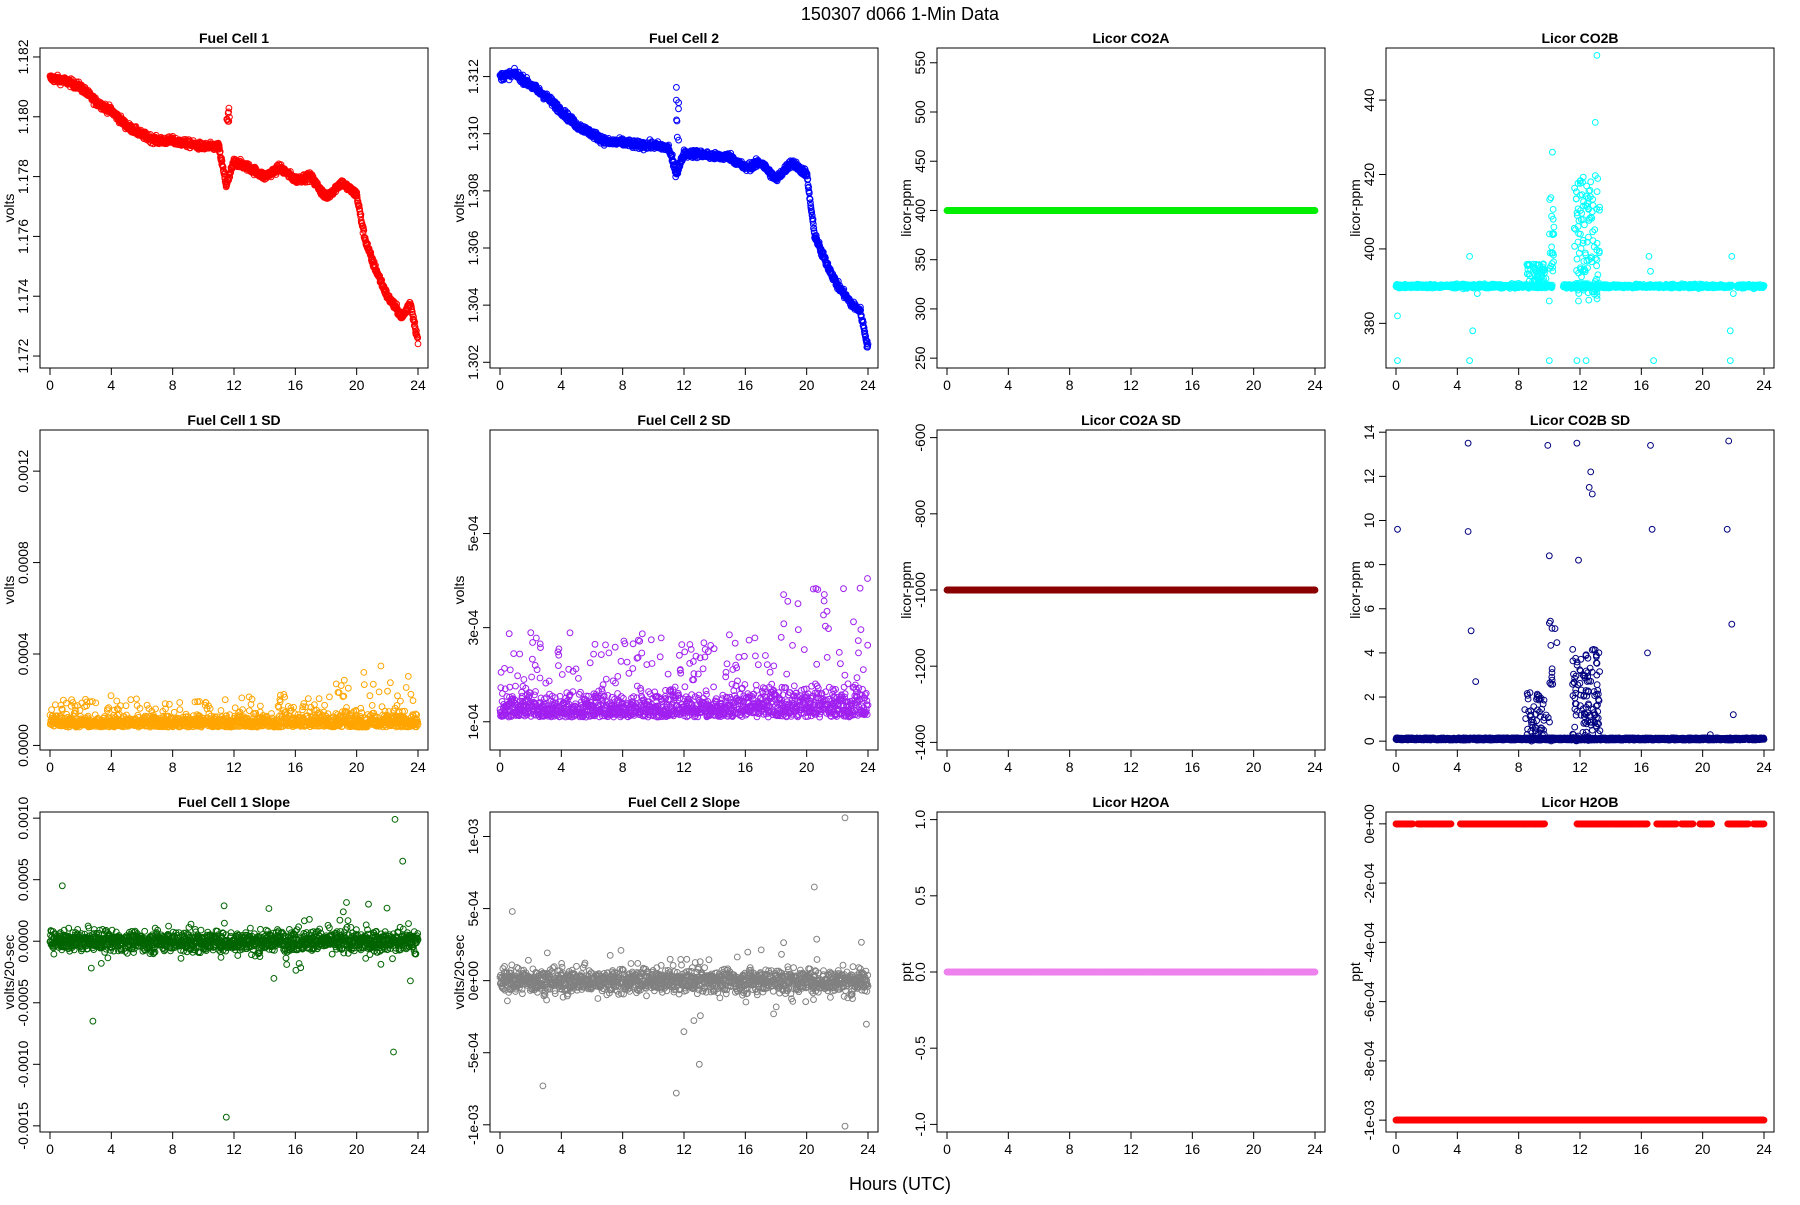 The width and height of the screenshot is (1800, 1205). I want to click on y-tick-label: 1.176, so click(23, 236).